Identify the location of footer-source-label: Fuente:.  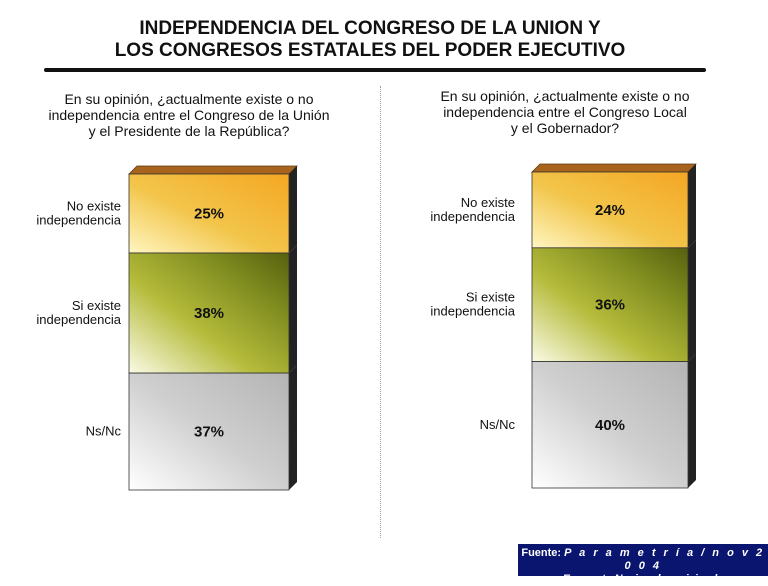
(541, 553).